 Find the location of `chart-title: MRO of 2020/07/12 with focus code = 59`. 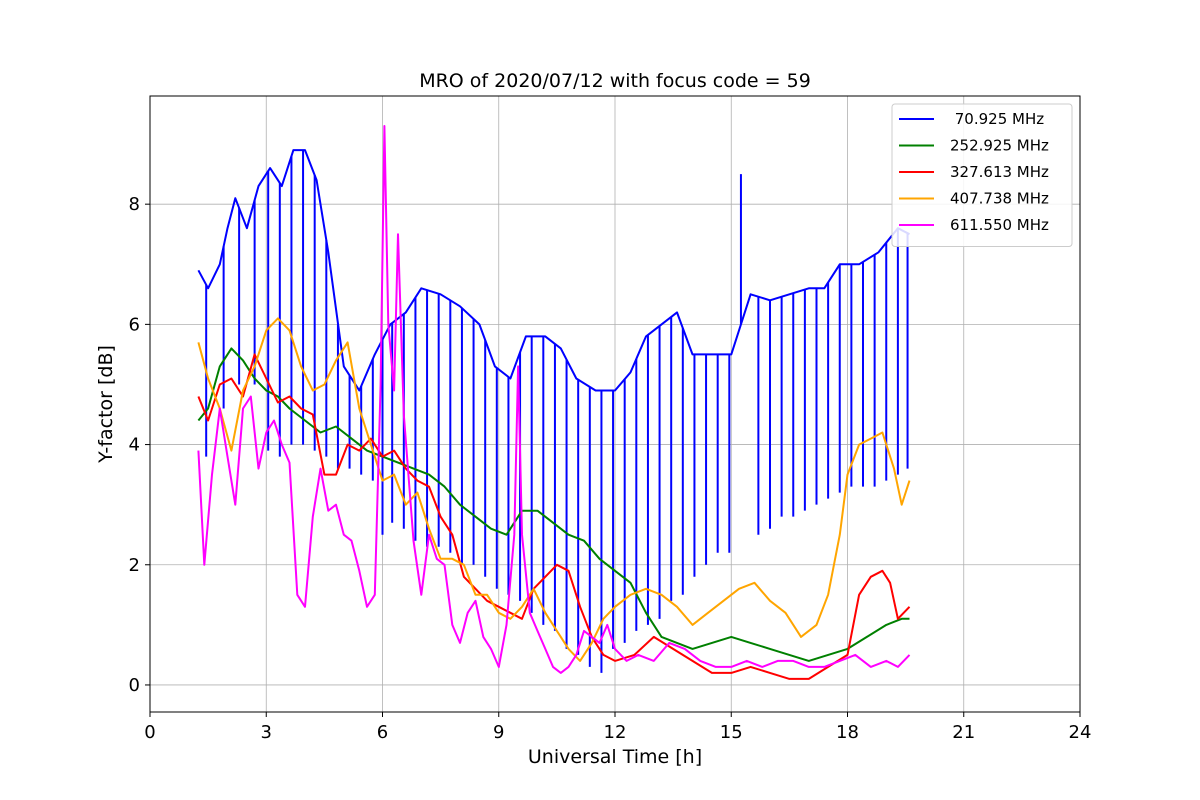

chart-title: MRO of 2020/07/12 with focus code = 59 is located at coordinates (615, 81).